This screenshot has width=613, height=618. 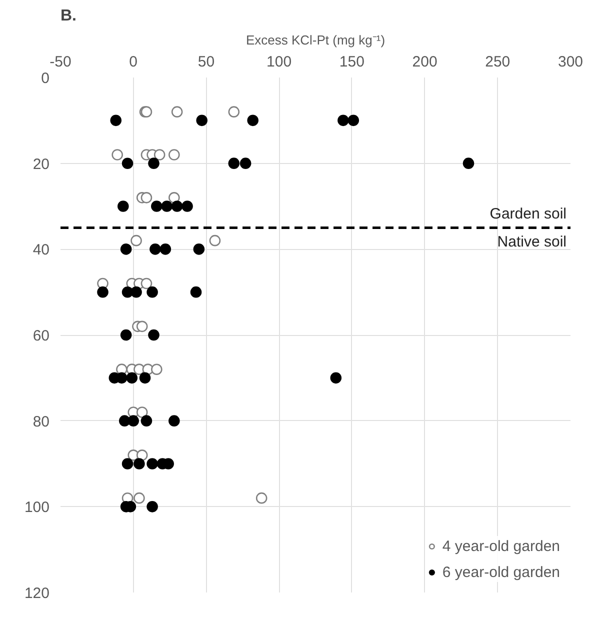 What do you see at coordinates (41, 250) in the screenshot?
I see `y-tick-label: 40` at bounding box center [41, 250].